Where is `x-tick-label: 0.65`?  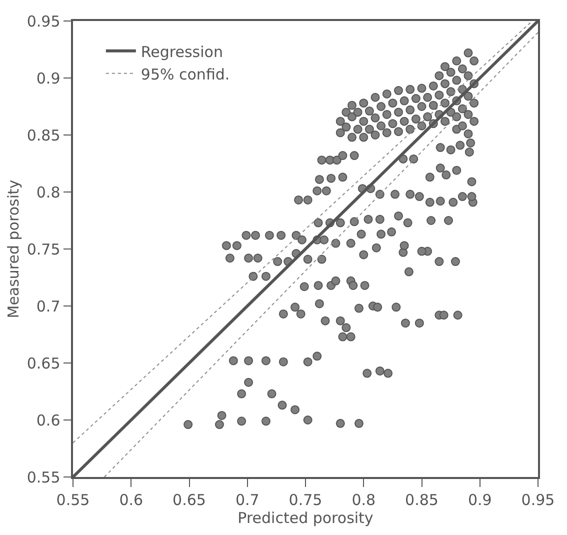
x-tick-label: 0.65 is located at coordinates (189, 499).